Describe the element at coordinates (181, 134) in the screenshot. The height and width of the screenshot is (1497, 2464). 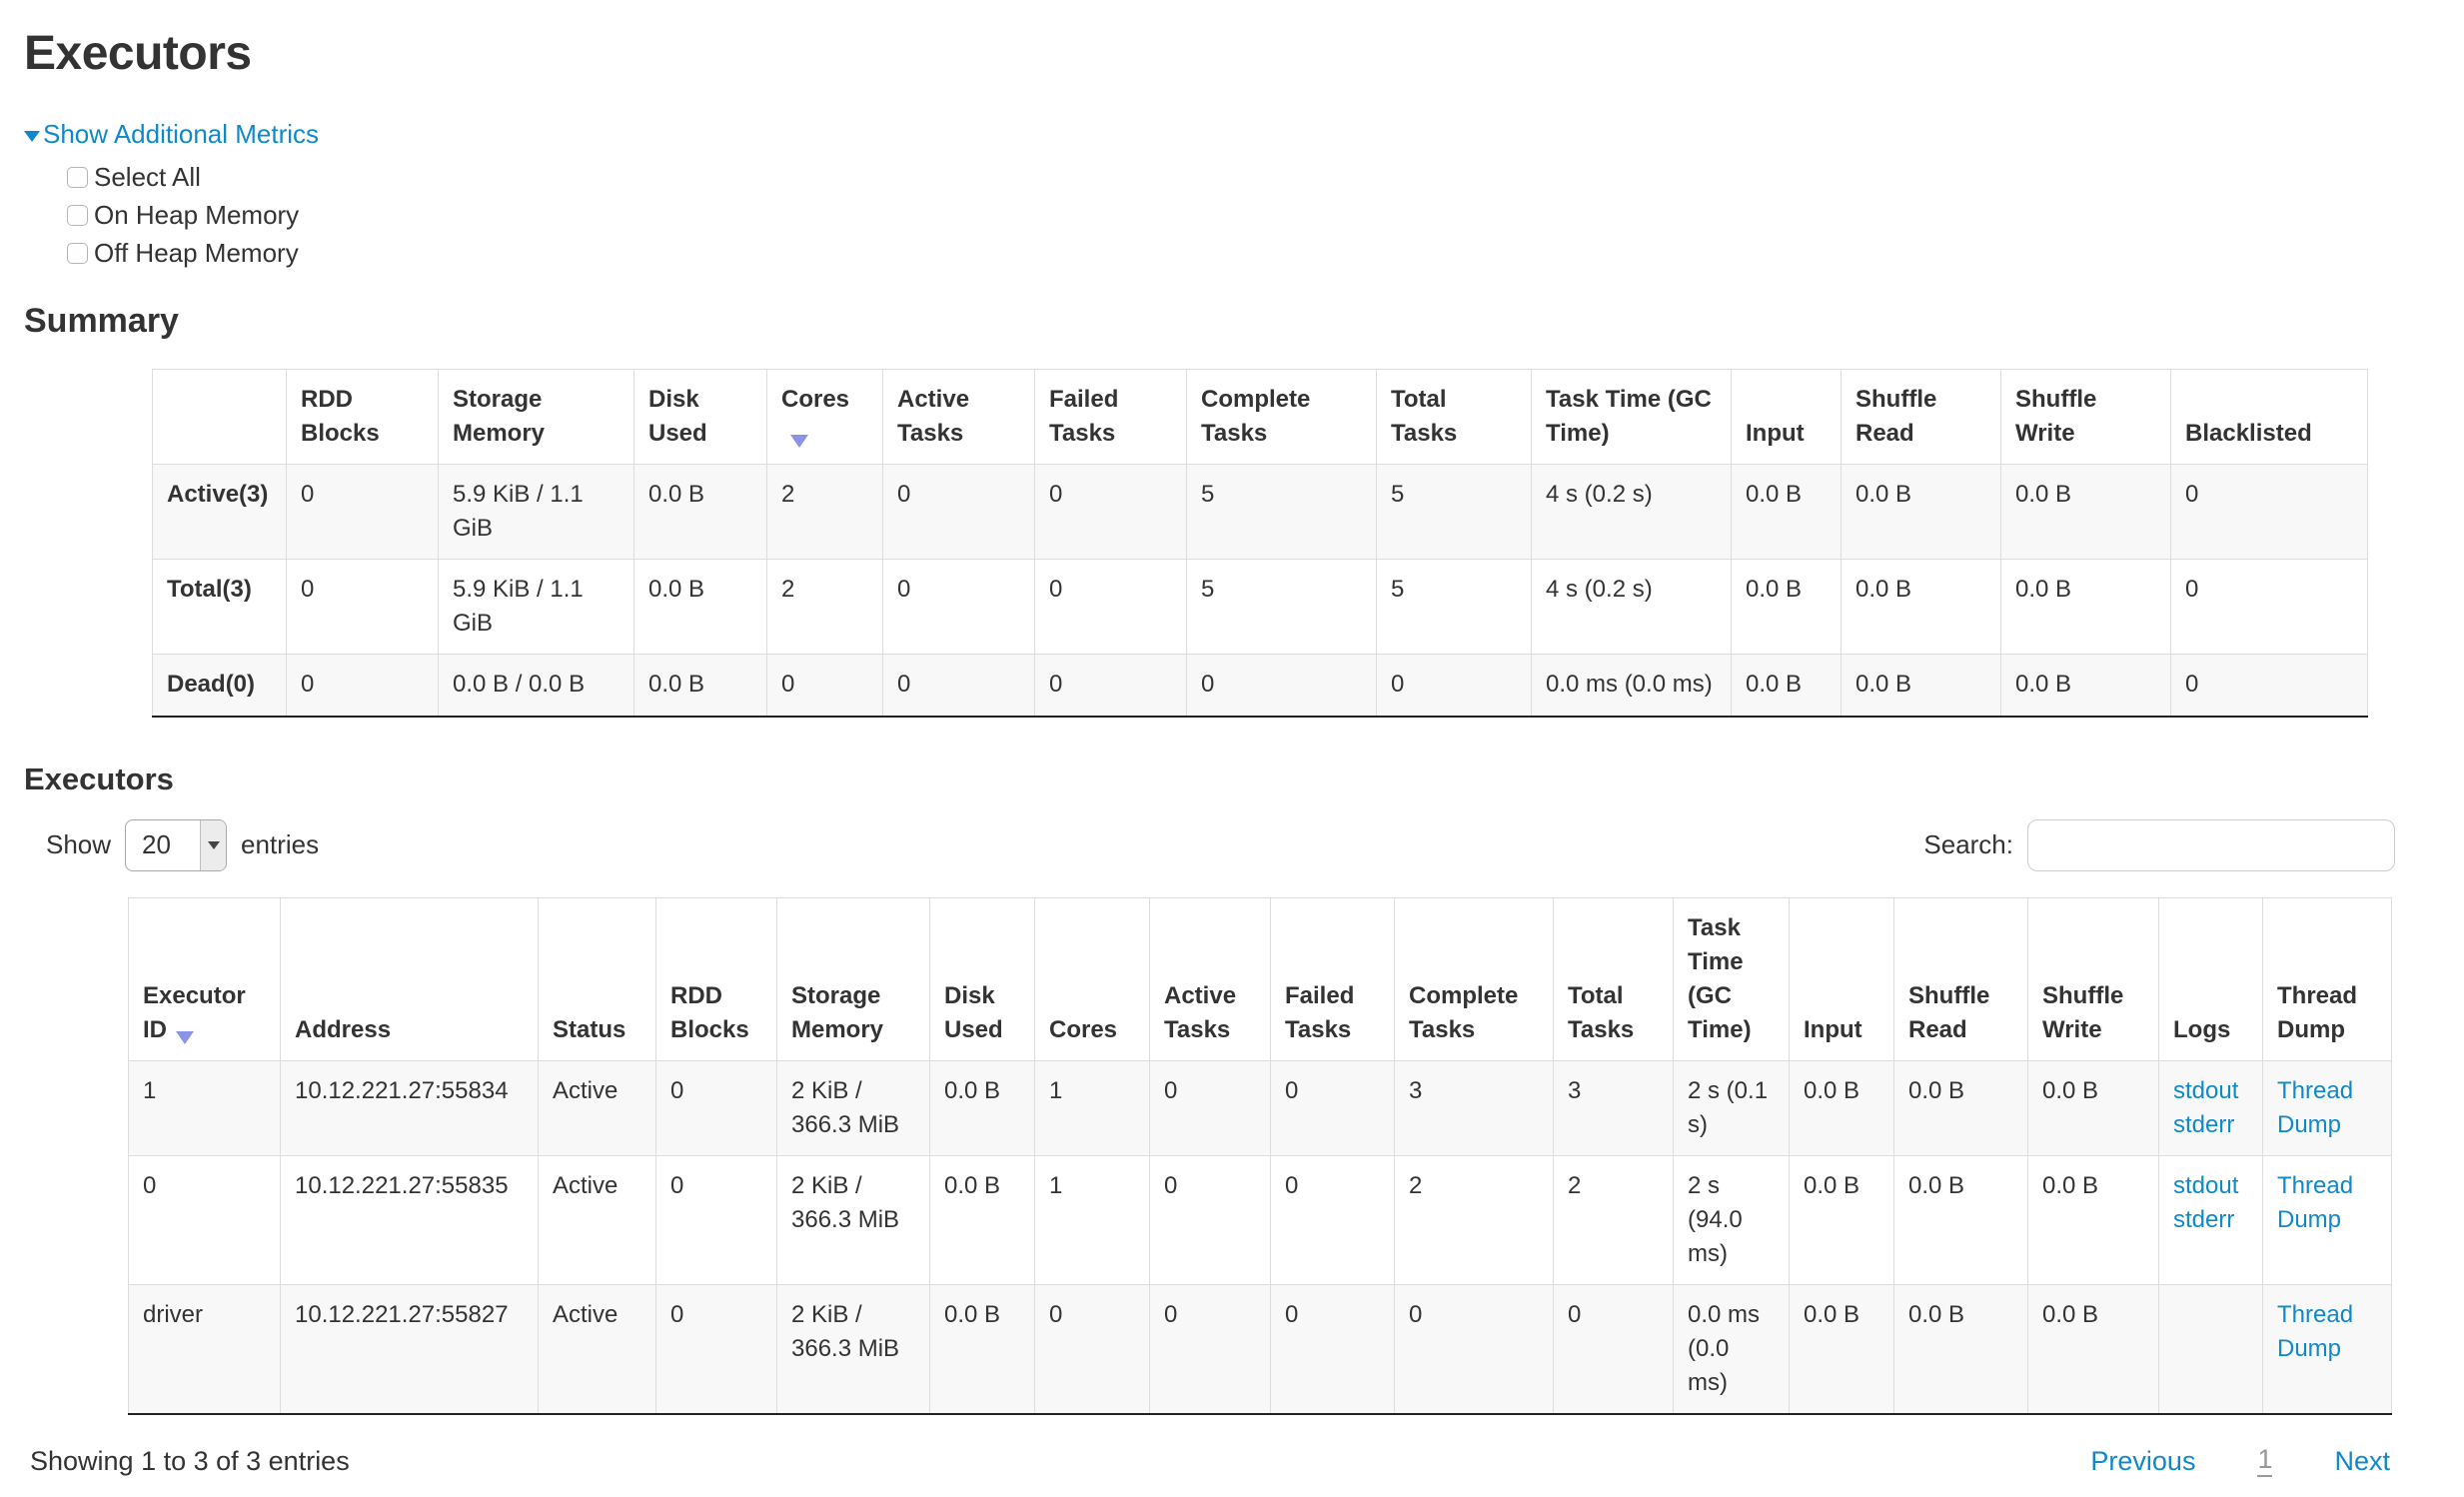
I see `show-additional-metrics-label: Show Additional Metrics` at that location.